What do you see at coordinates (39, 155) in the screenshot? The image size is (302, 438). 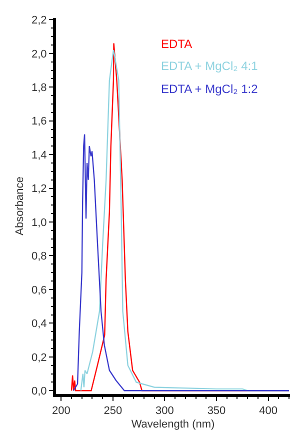 I see `y-tick-label: 1,4` at bounding box center [39, 155].